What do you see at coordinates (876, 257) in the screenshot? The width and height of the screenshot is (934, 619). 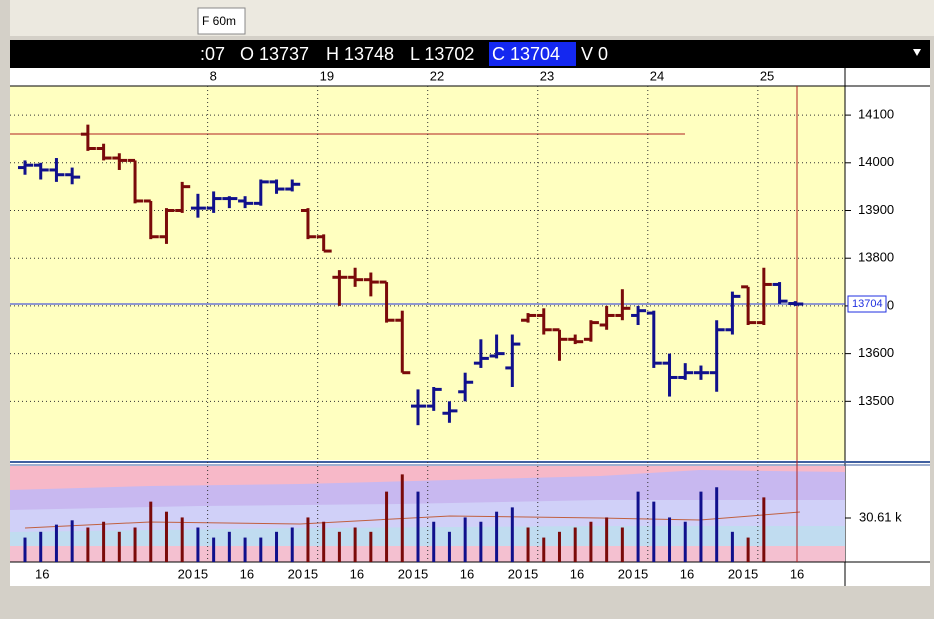 I see `y-tick-label: 13800` at bounding box center [876, 257].